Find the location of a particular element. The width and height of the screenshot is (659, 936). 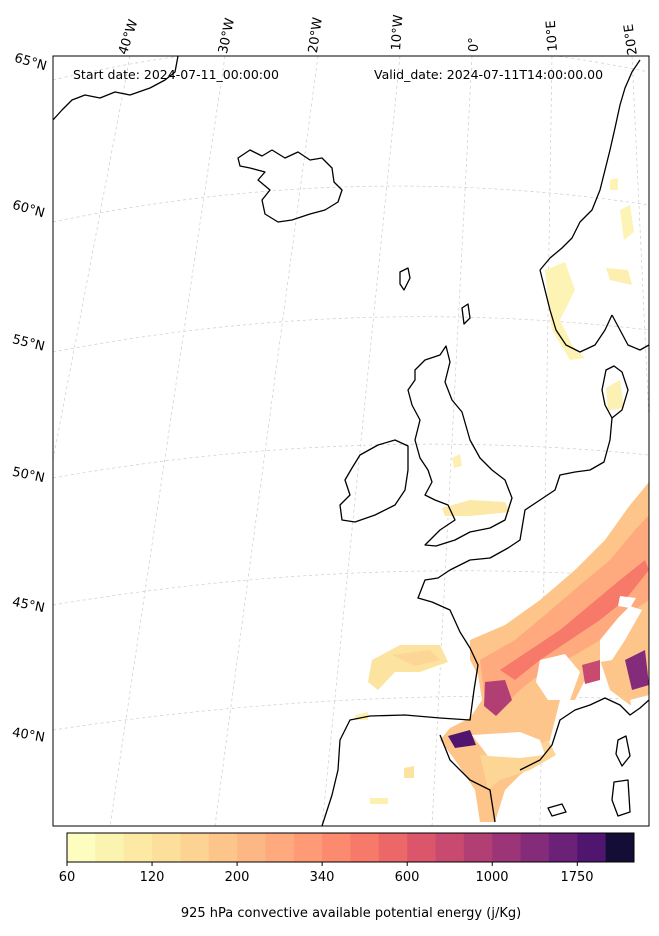

coast-greenland is located at coordinates (116, 88).